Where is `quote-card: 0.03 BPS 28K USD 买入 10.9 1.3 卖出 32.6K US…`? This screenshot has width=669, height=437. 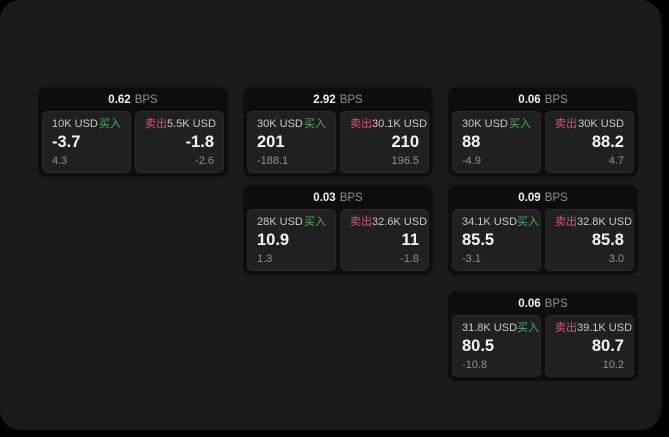 quote-card: 0.03 BPS 28K USD 买入 10.9 1.3 卖出 32.6K US… is located at coordinates (338, 230).